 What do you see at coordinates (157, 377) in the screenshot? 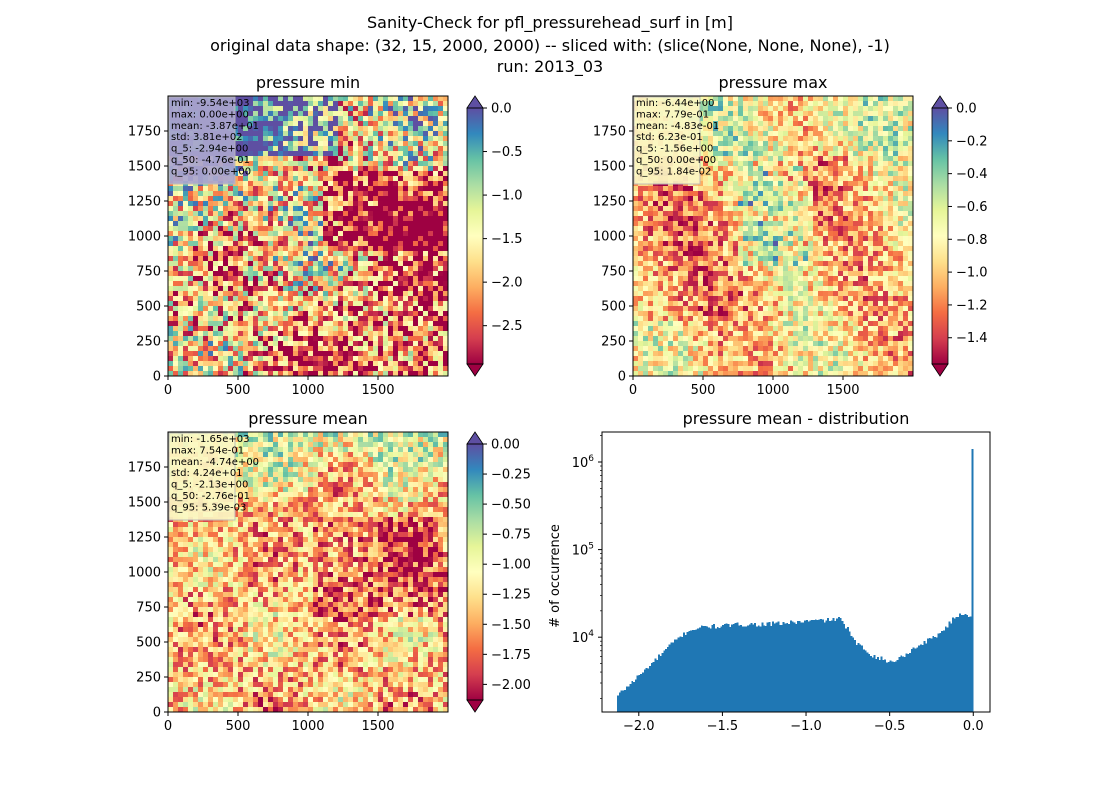
I see `y-tick-label: 0` at bounding box center [157, 377].